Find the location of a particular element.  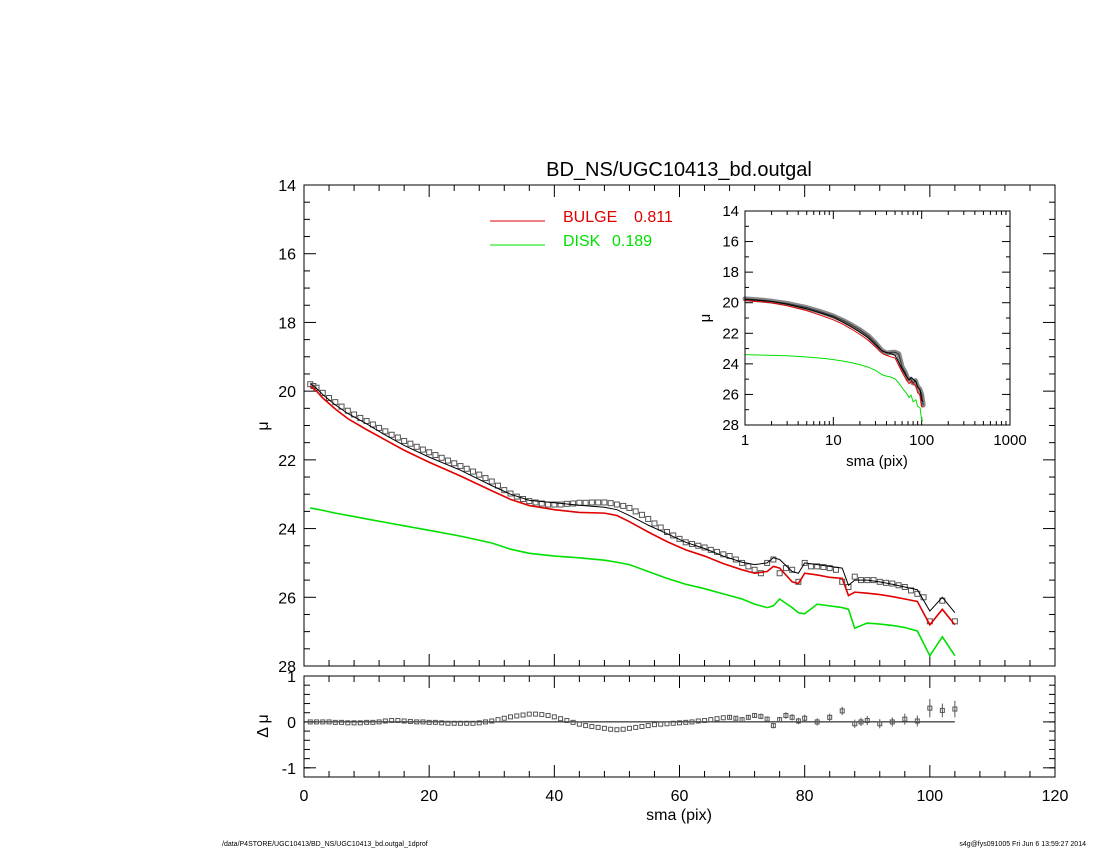

main-y-axis-label: μ is located at coordinates (263, 425).